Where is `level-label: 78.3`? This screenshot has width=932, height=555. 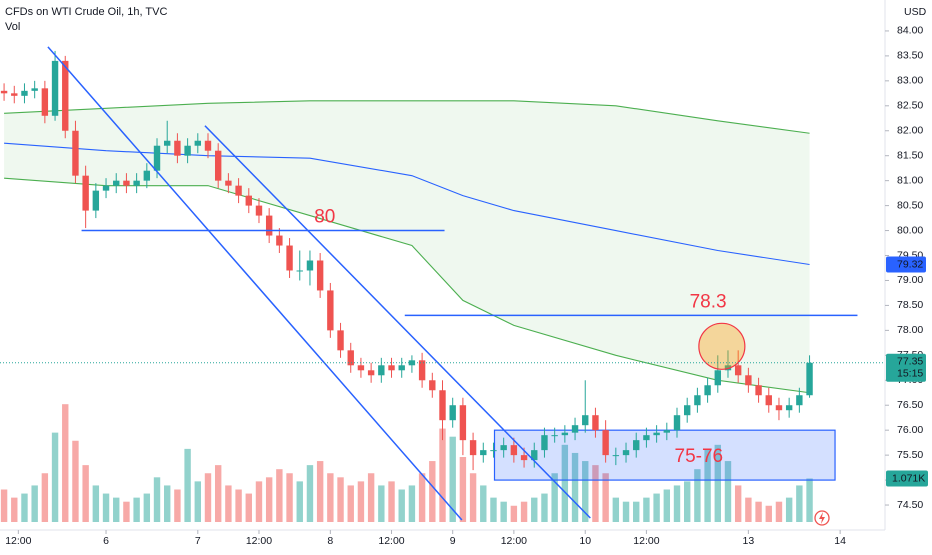
level-label: 78.3 is located at coordinates (708, 301).